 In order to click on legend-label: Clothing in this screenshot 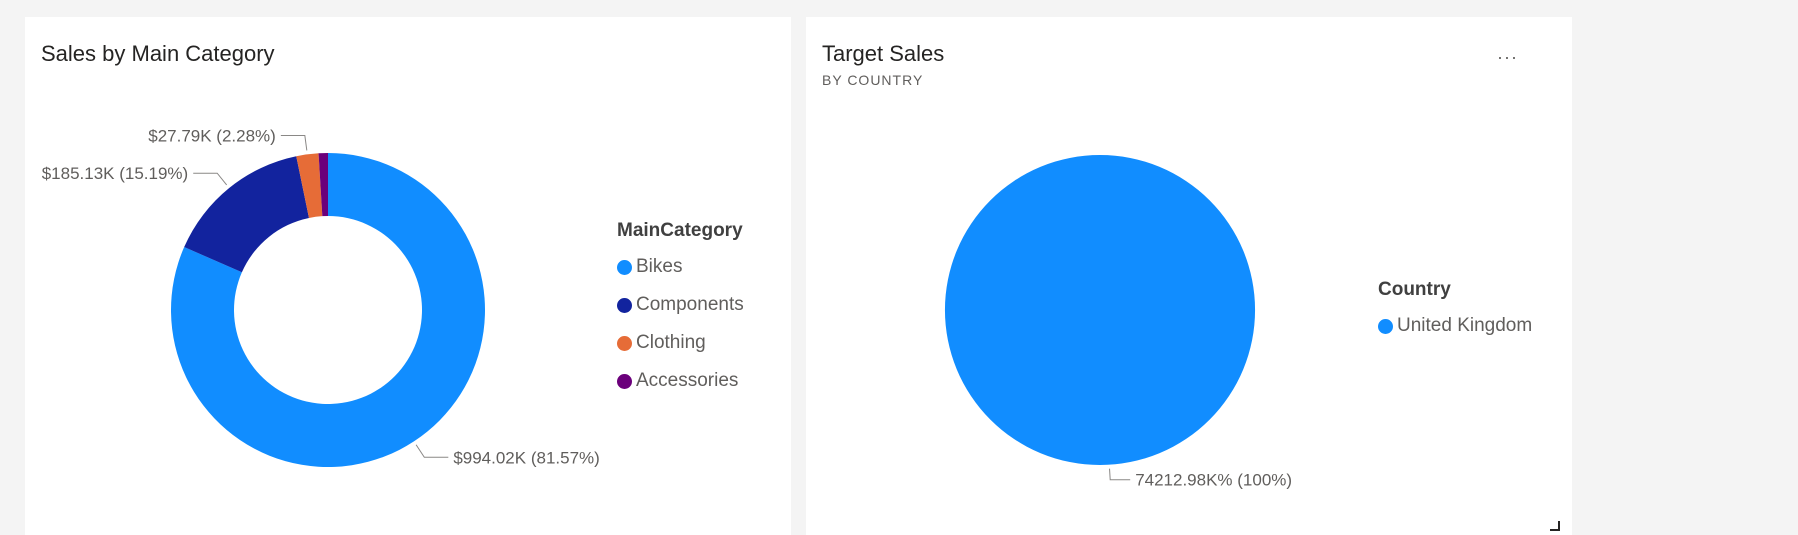, I will do `click(671, 343)`.